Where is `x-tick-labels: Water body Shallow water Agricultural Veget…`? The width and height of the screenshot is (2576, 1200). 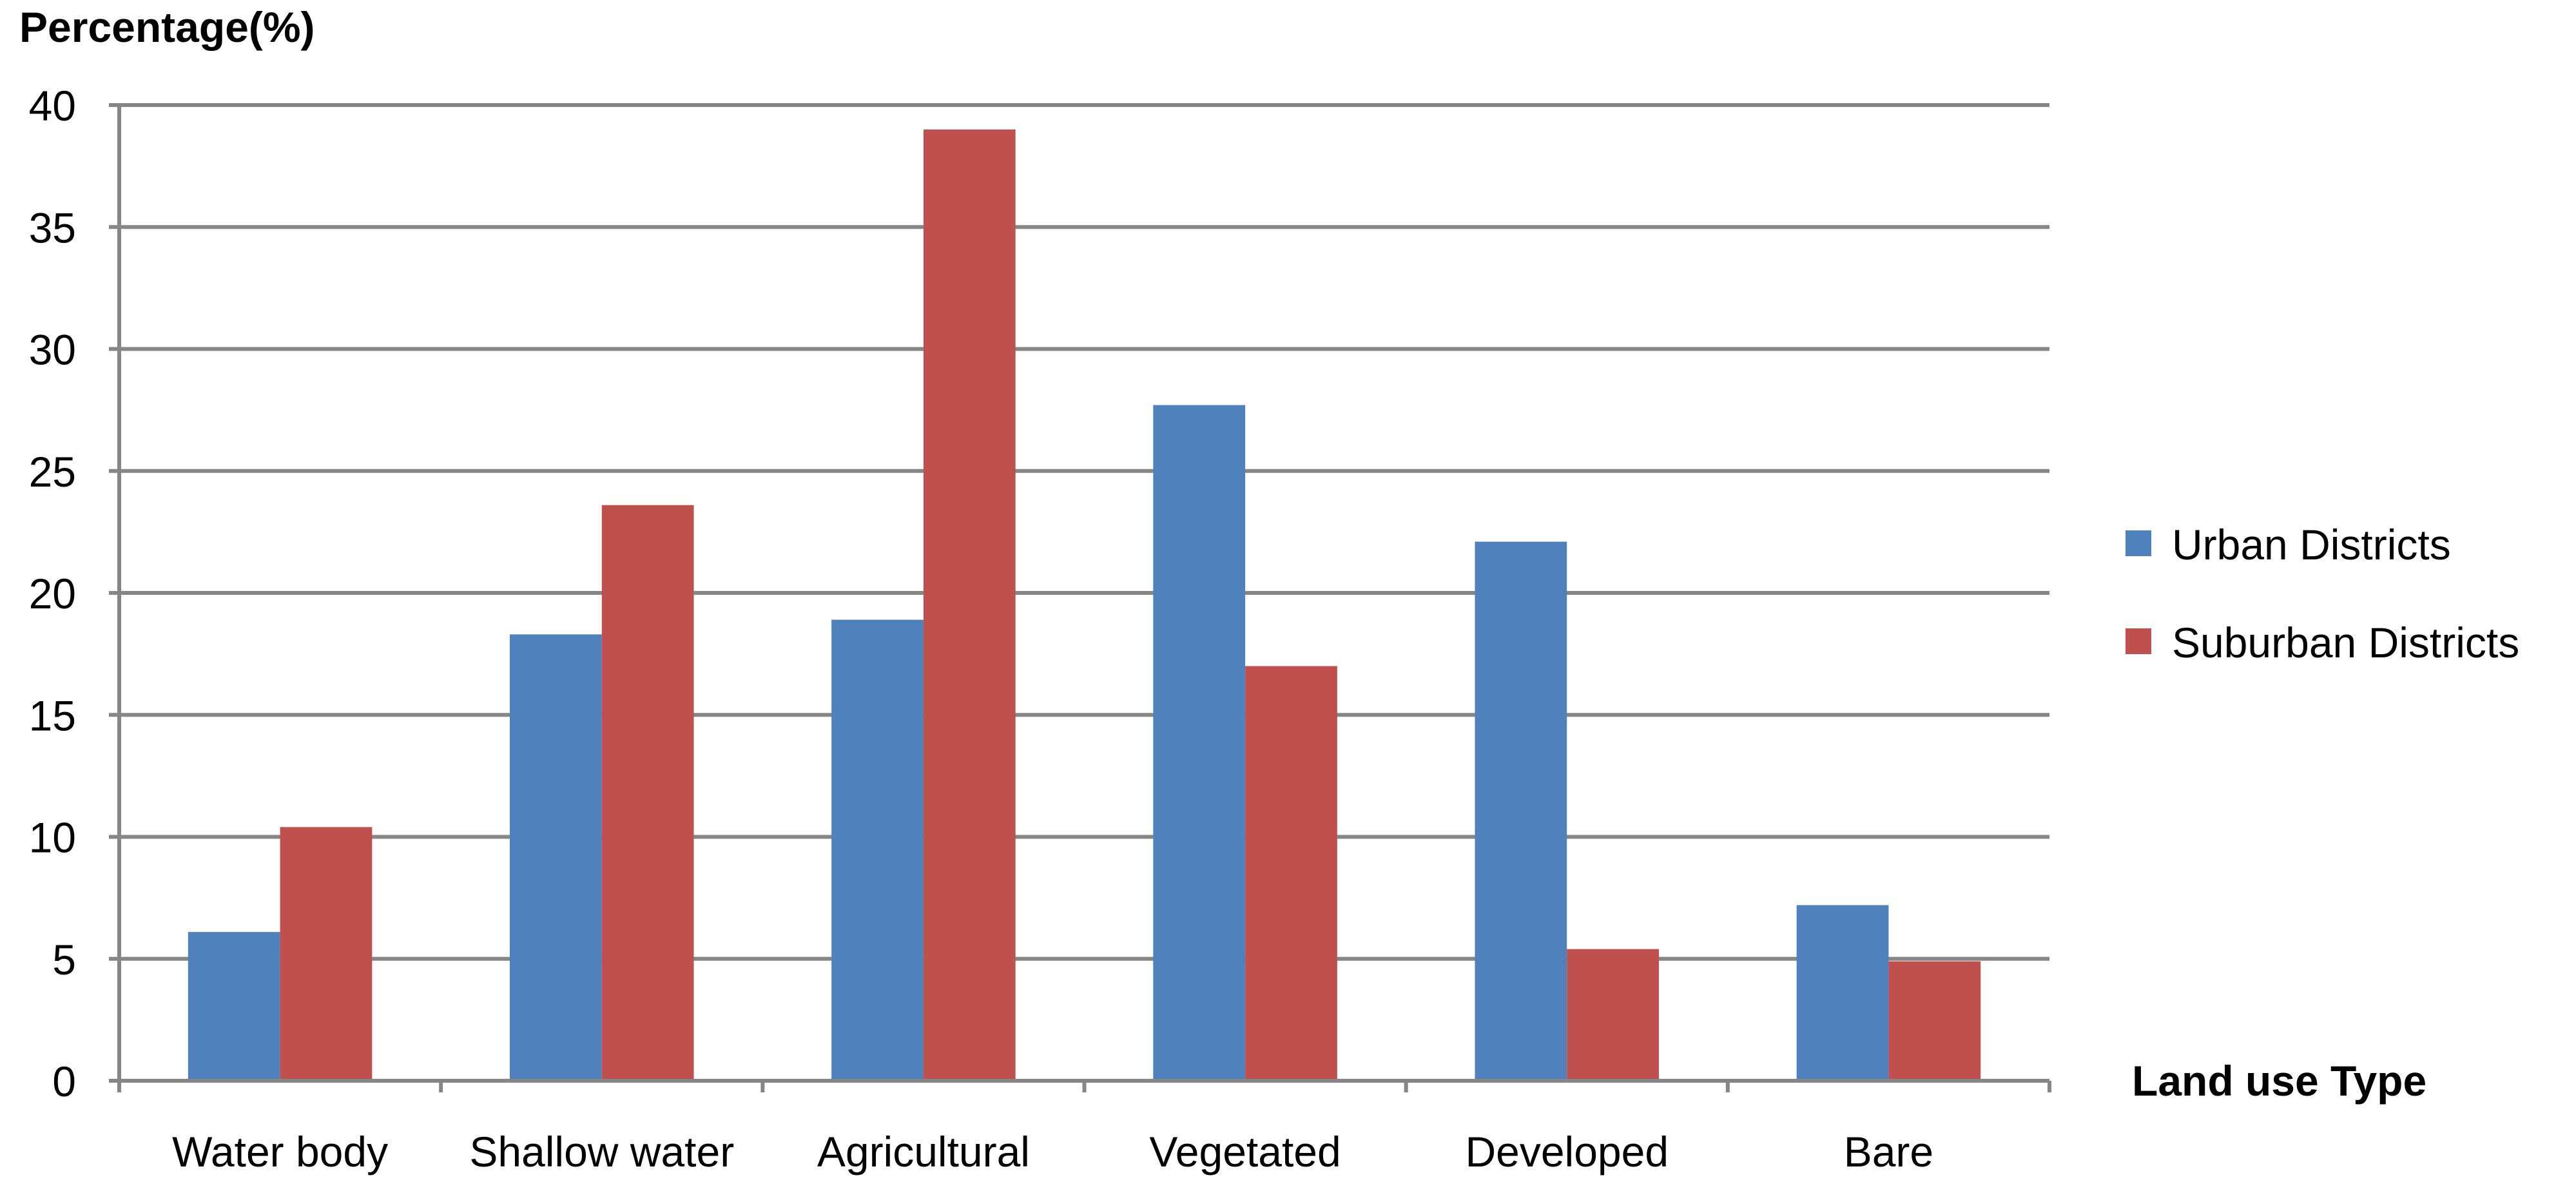
x-tick-labels: Water body Shallow water Agricultural Veget… is located at coordinates (1084, 1128).